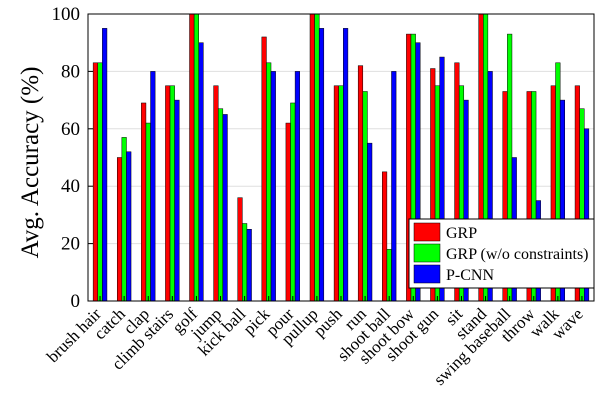 The height and width of the screenshot is (406, 607). What do you see at coordinates (66, 14) in the screenshot?
I see `y-tick-label: 100` at bounding box center [66, 14].